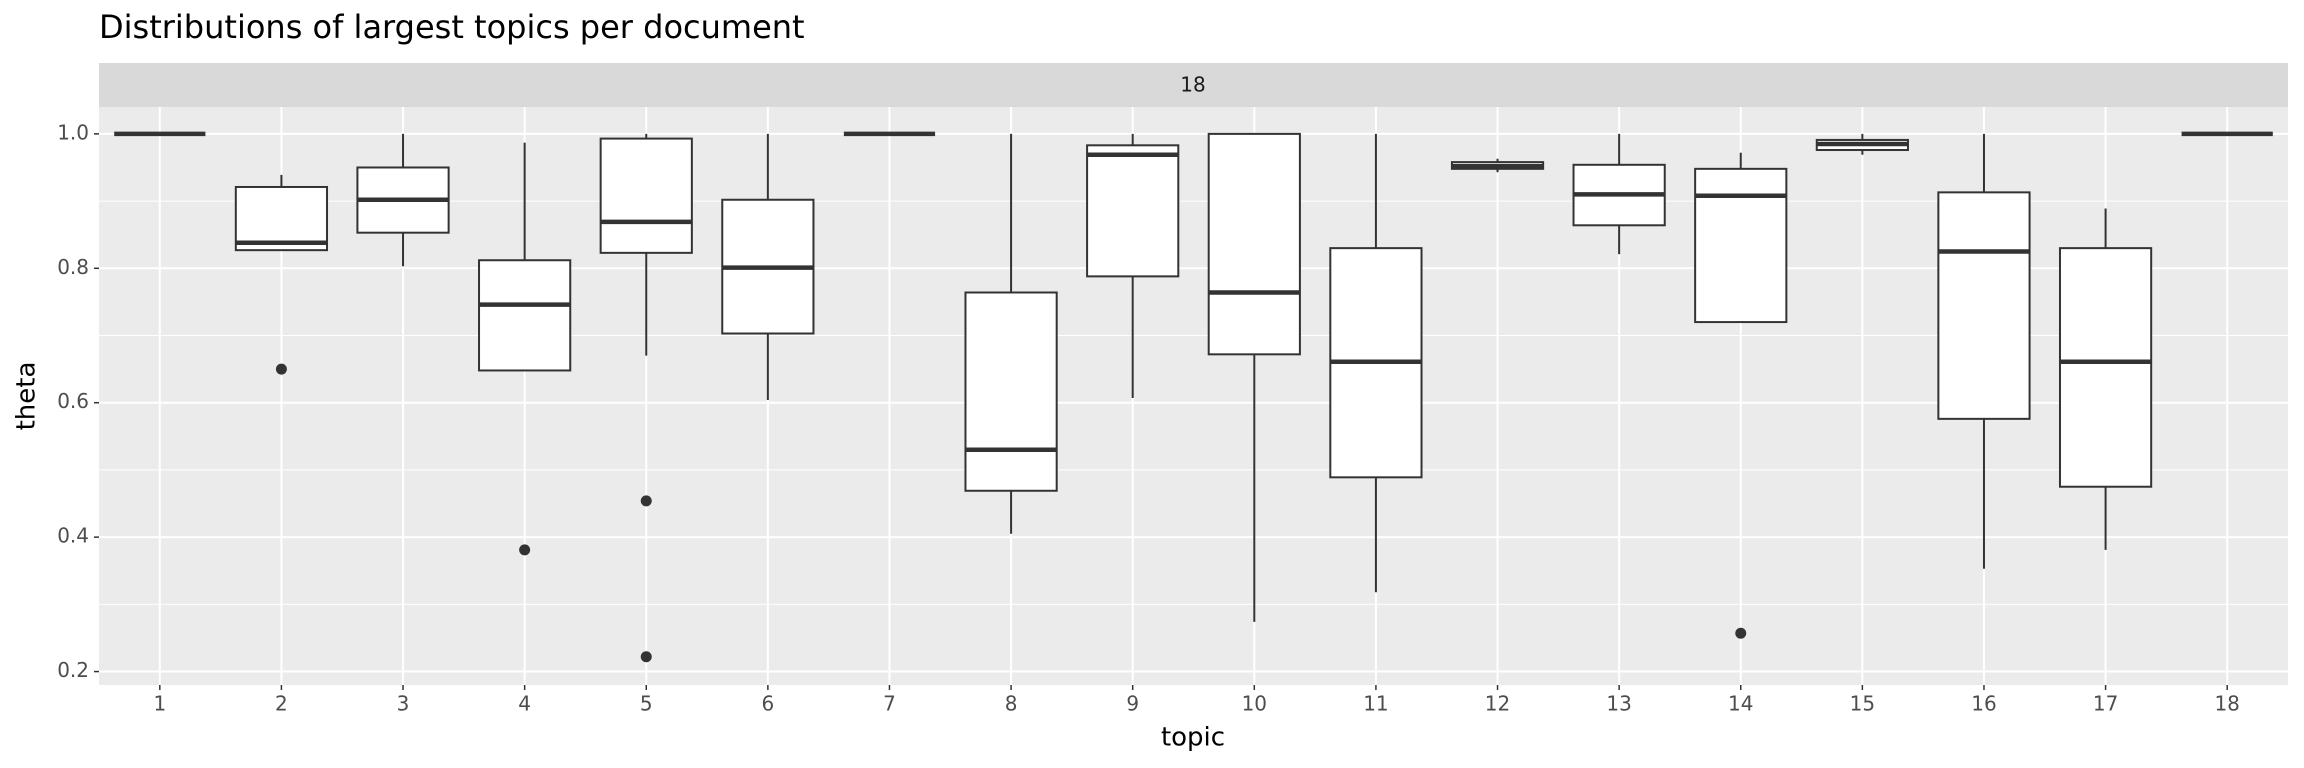  Describe the element at coordinates (1254, 704) in the screenshot. I see `x-tick-label: 10` at that location.